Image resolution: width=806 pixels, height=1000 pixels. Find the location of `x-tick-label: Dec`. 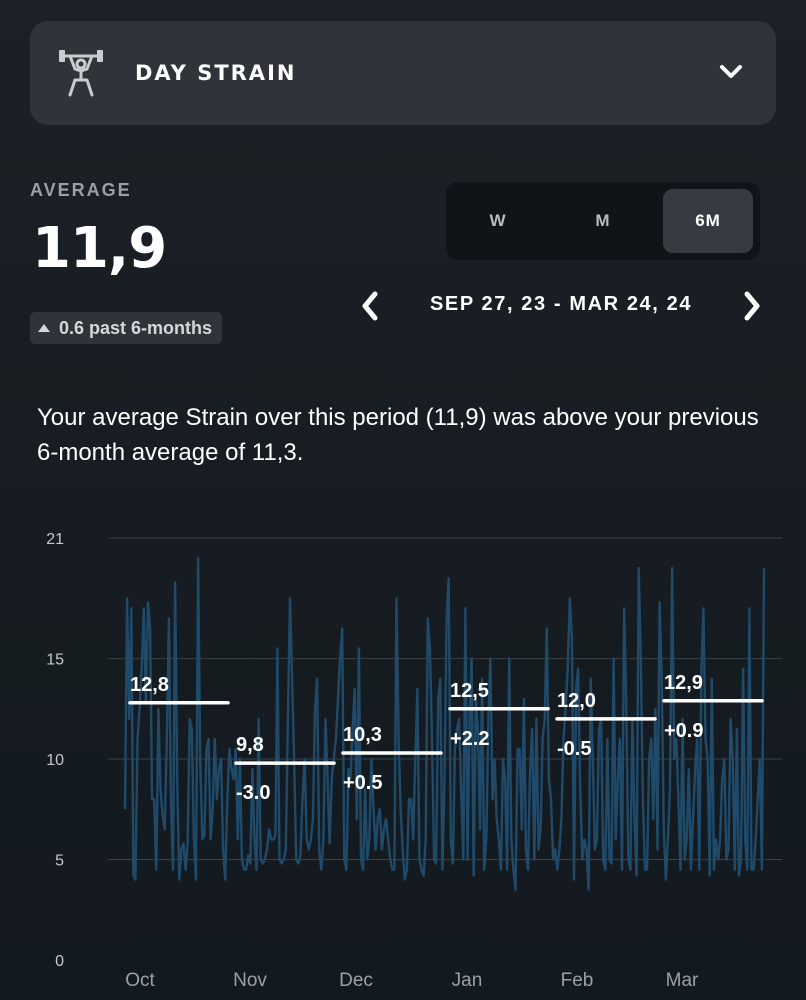

x-tick-label: Dec is located at coordinates (356, 980).